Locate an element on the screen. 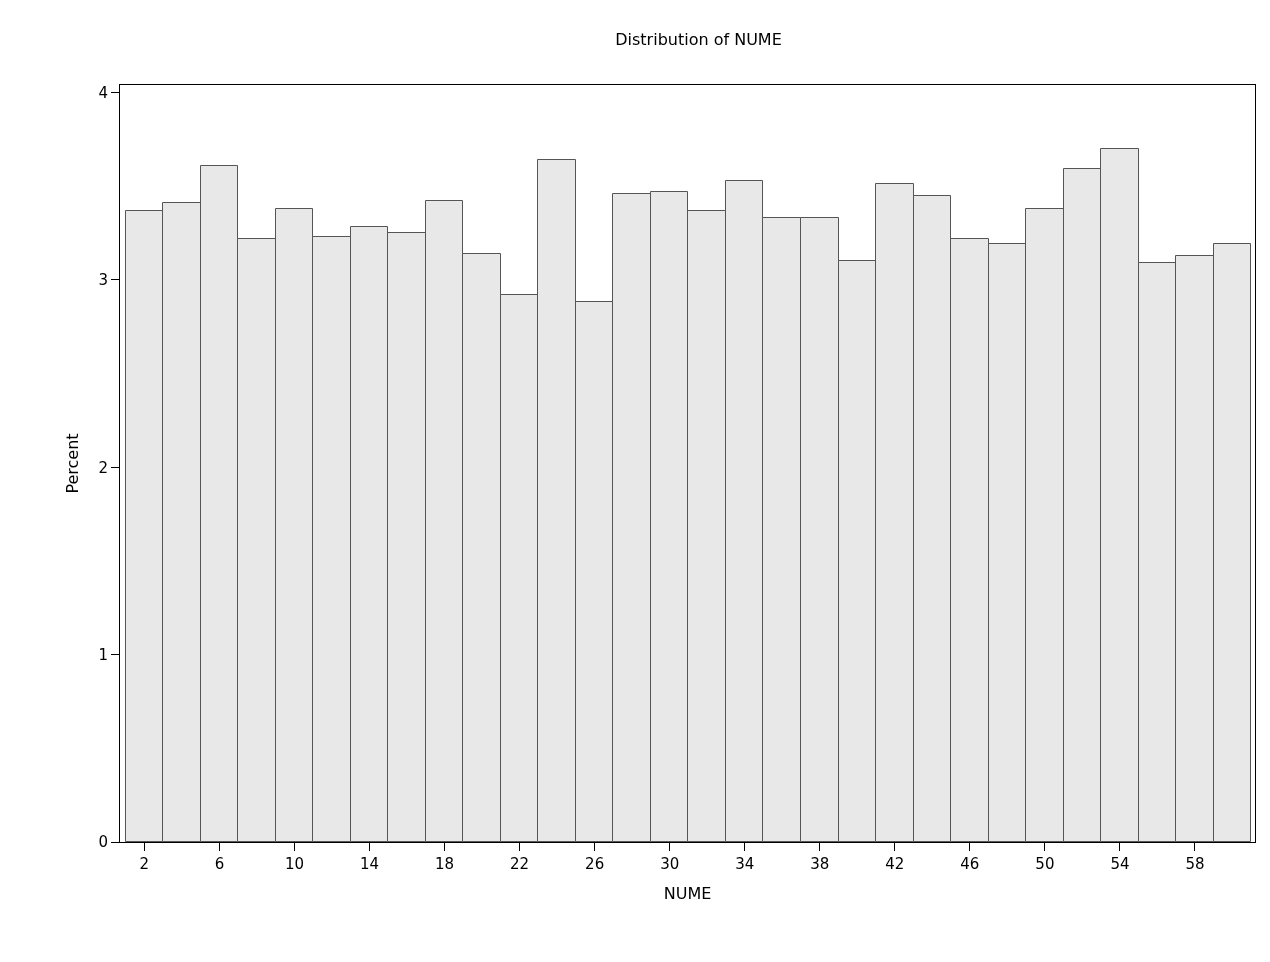 The image size is (1270, 962). x-tick-label: 18 is located at coordinates (445, 864).